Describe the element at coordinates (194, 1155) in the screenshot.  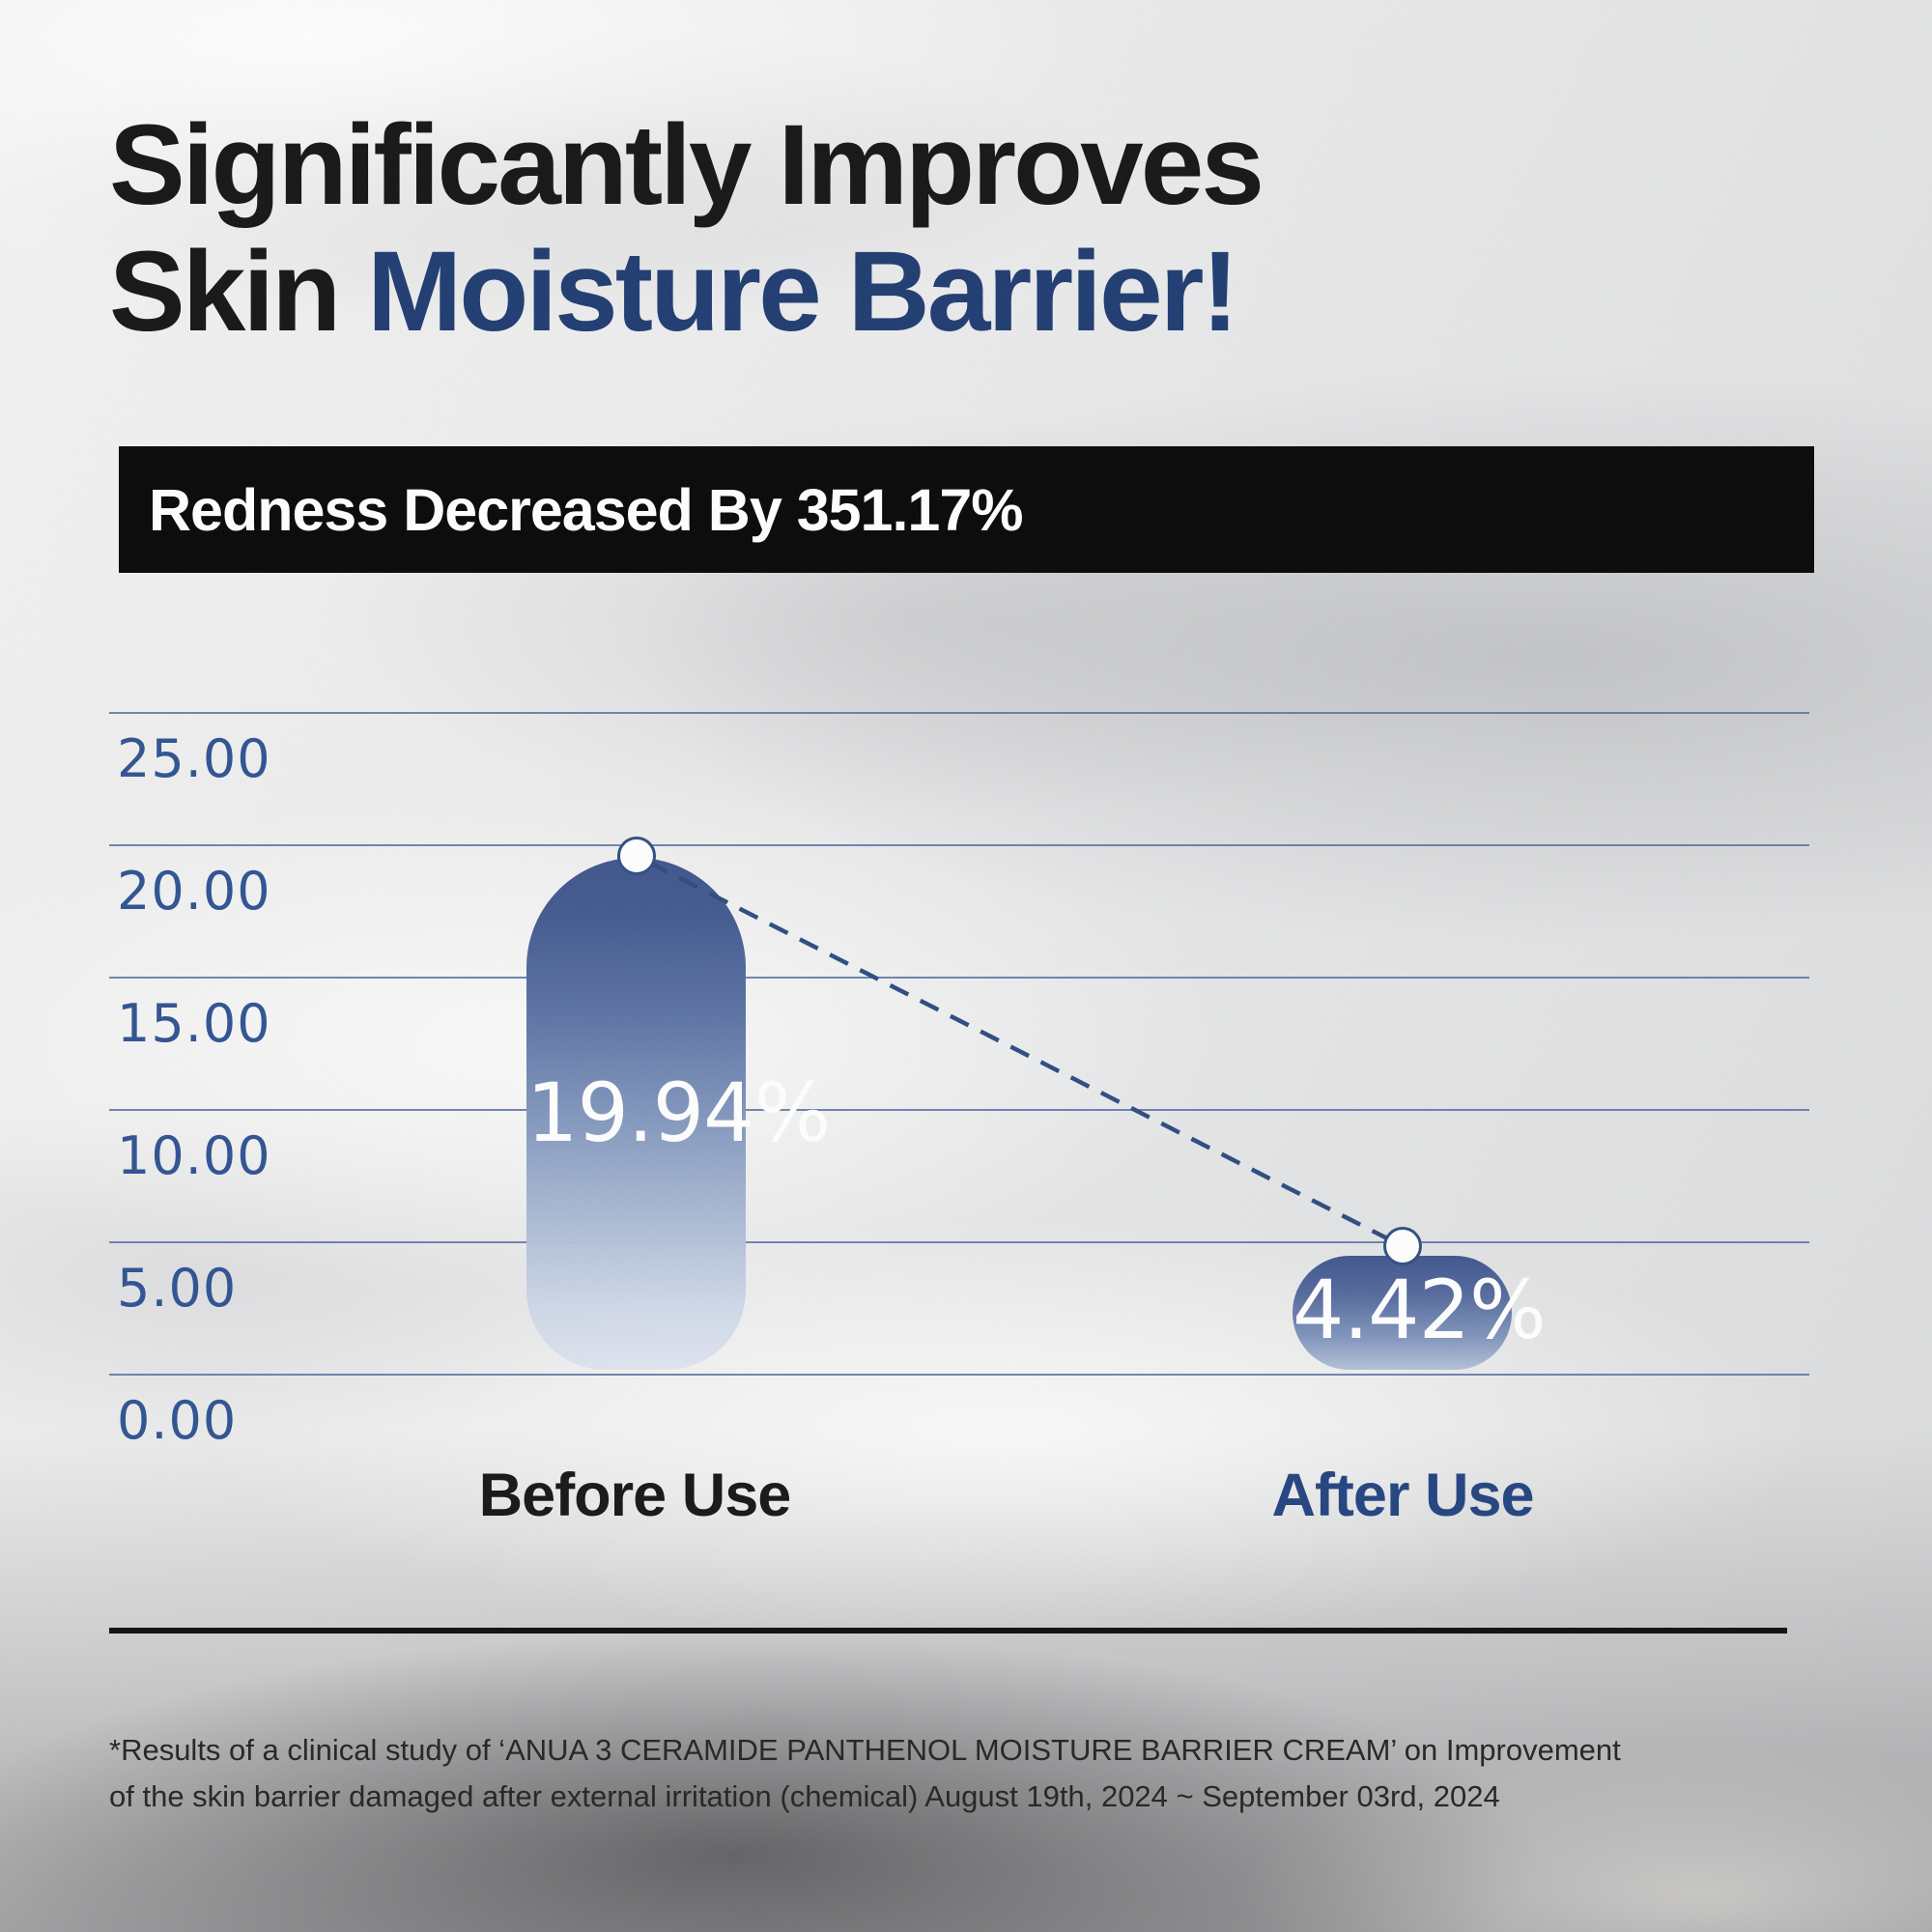
I see `y-tick-label-10: 10.00` at that location.